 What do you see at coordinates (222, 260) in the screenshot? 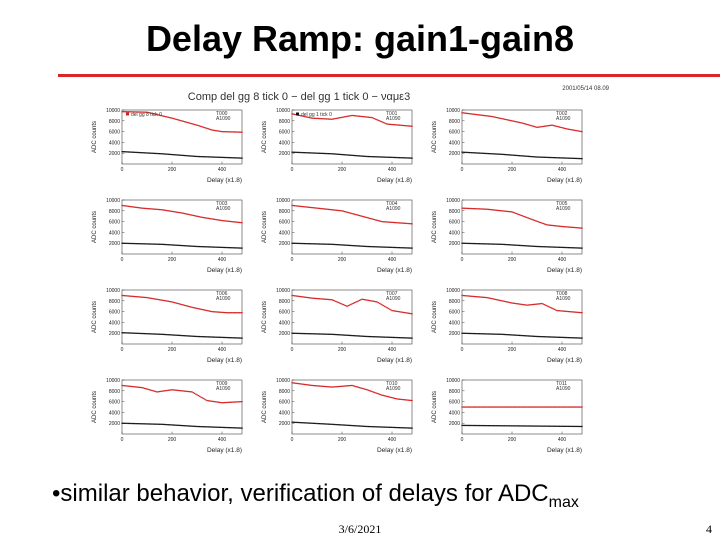
I see `x-tick-label: 400` at bounding box center [222, 260].